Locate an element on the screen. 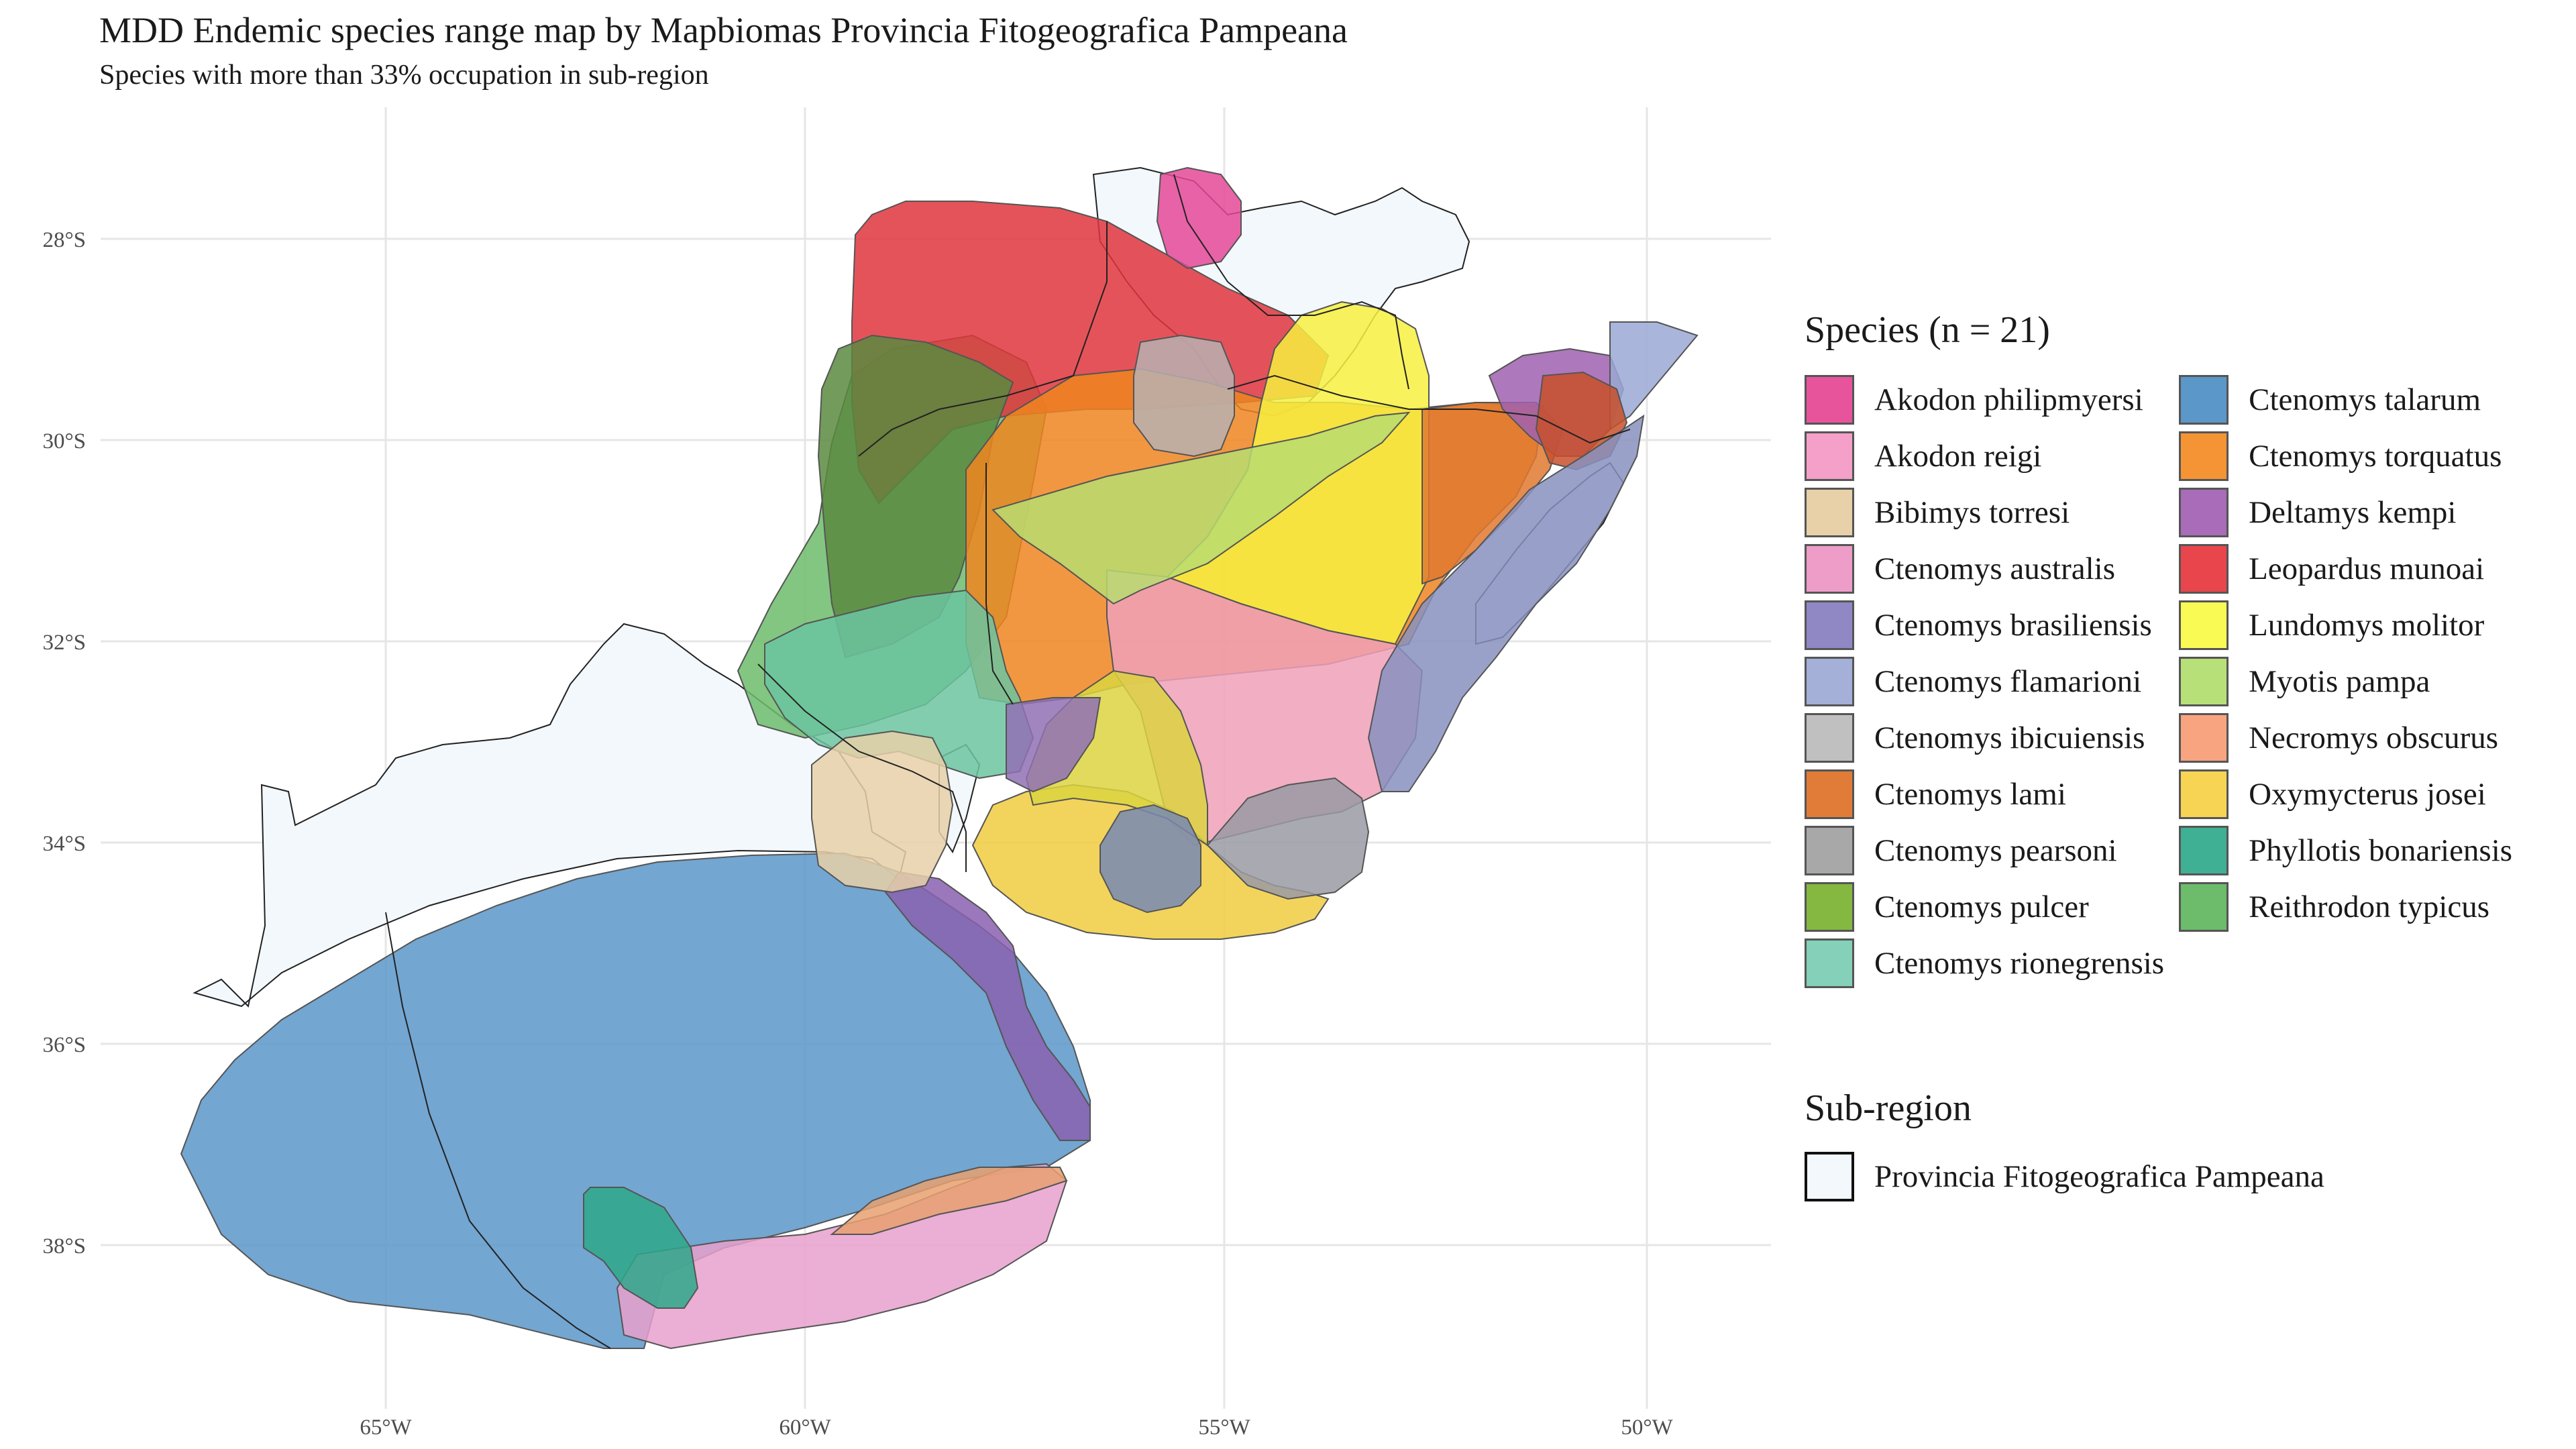 The width and height of the screenshot is (2576, 1449). x-tick-label: 65°W is located at coordinates (386, 1427).